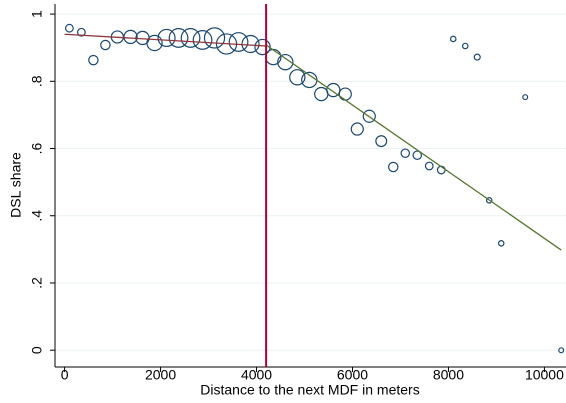 This screenshot has height=403, width=566. I want to click on y-tick-label: .2, so click(37, 283).